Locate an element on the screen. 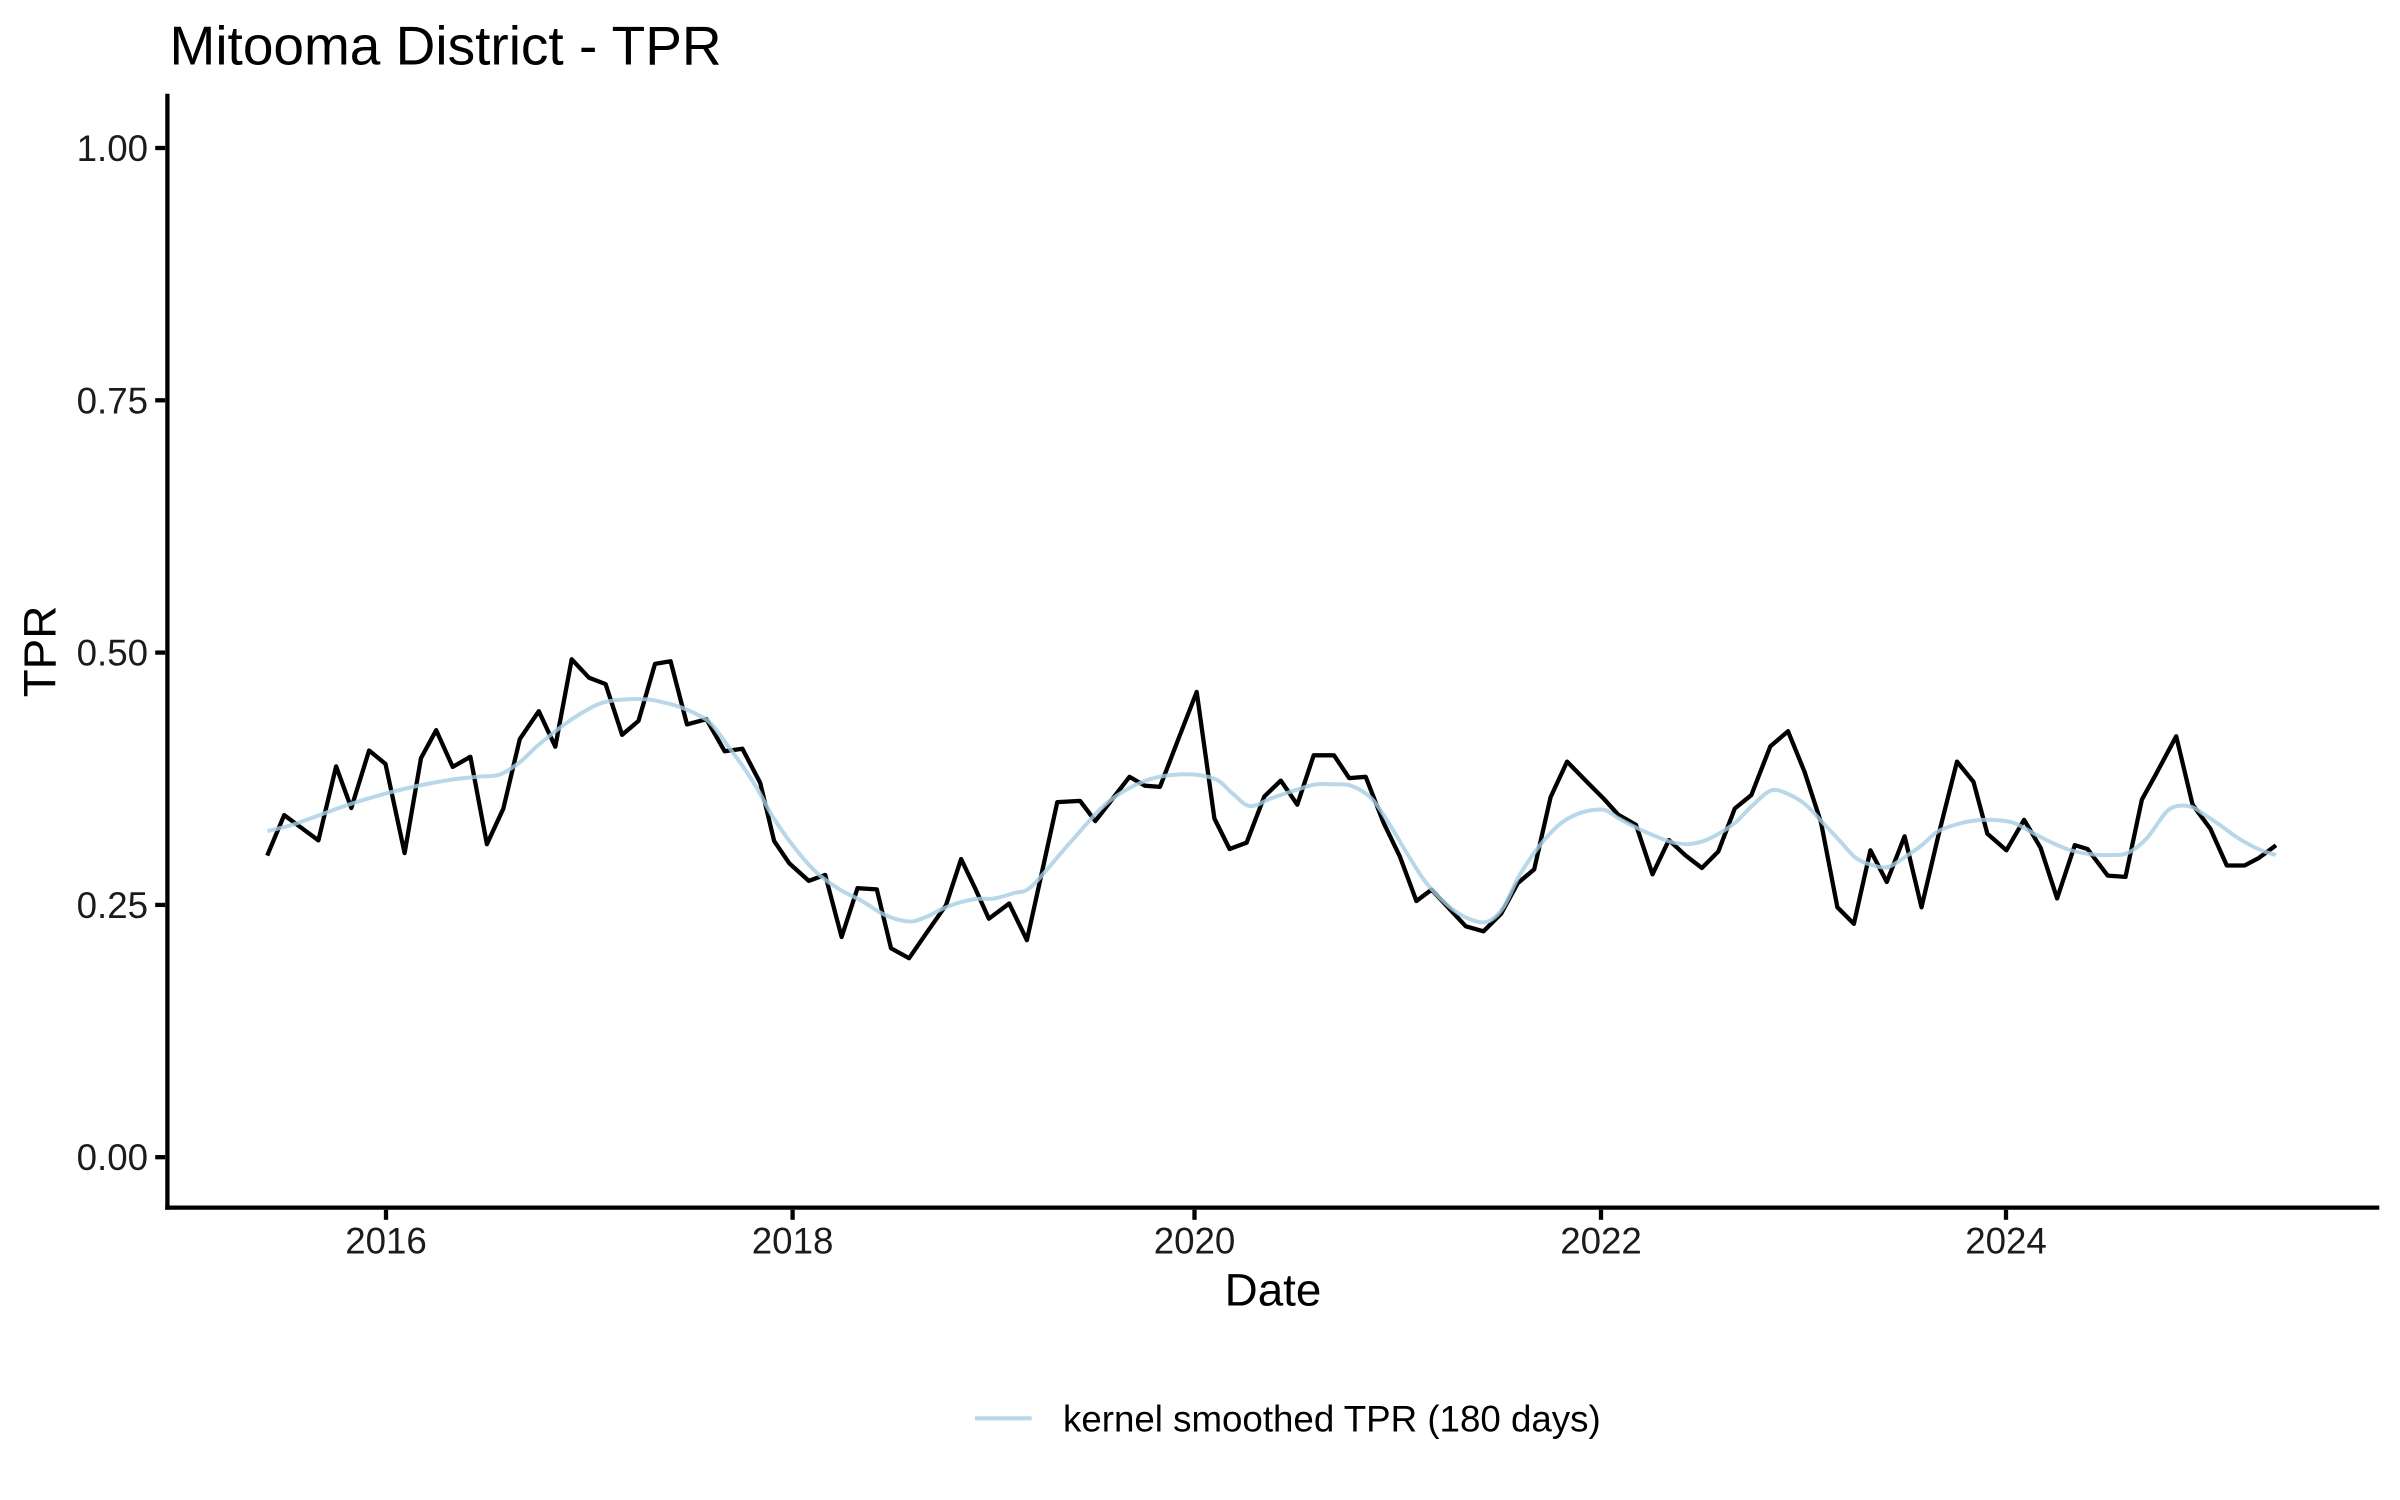  svg-text: 0.00 is located at coordinates (112, 1157).